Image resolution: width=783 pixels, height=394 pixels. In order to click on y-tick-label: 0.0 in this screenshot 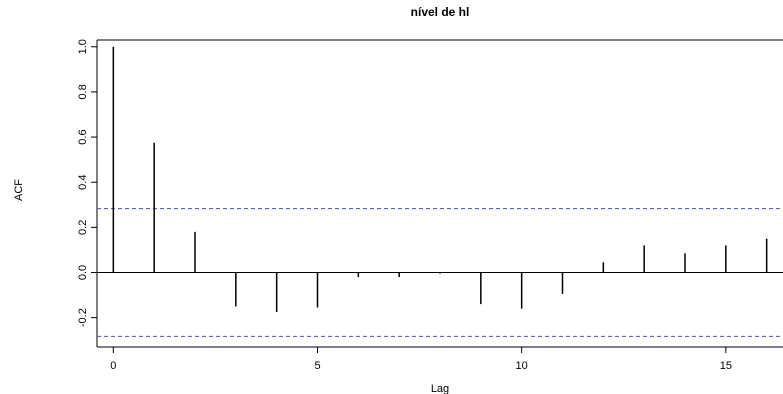, I will do `click(83, 272)`.